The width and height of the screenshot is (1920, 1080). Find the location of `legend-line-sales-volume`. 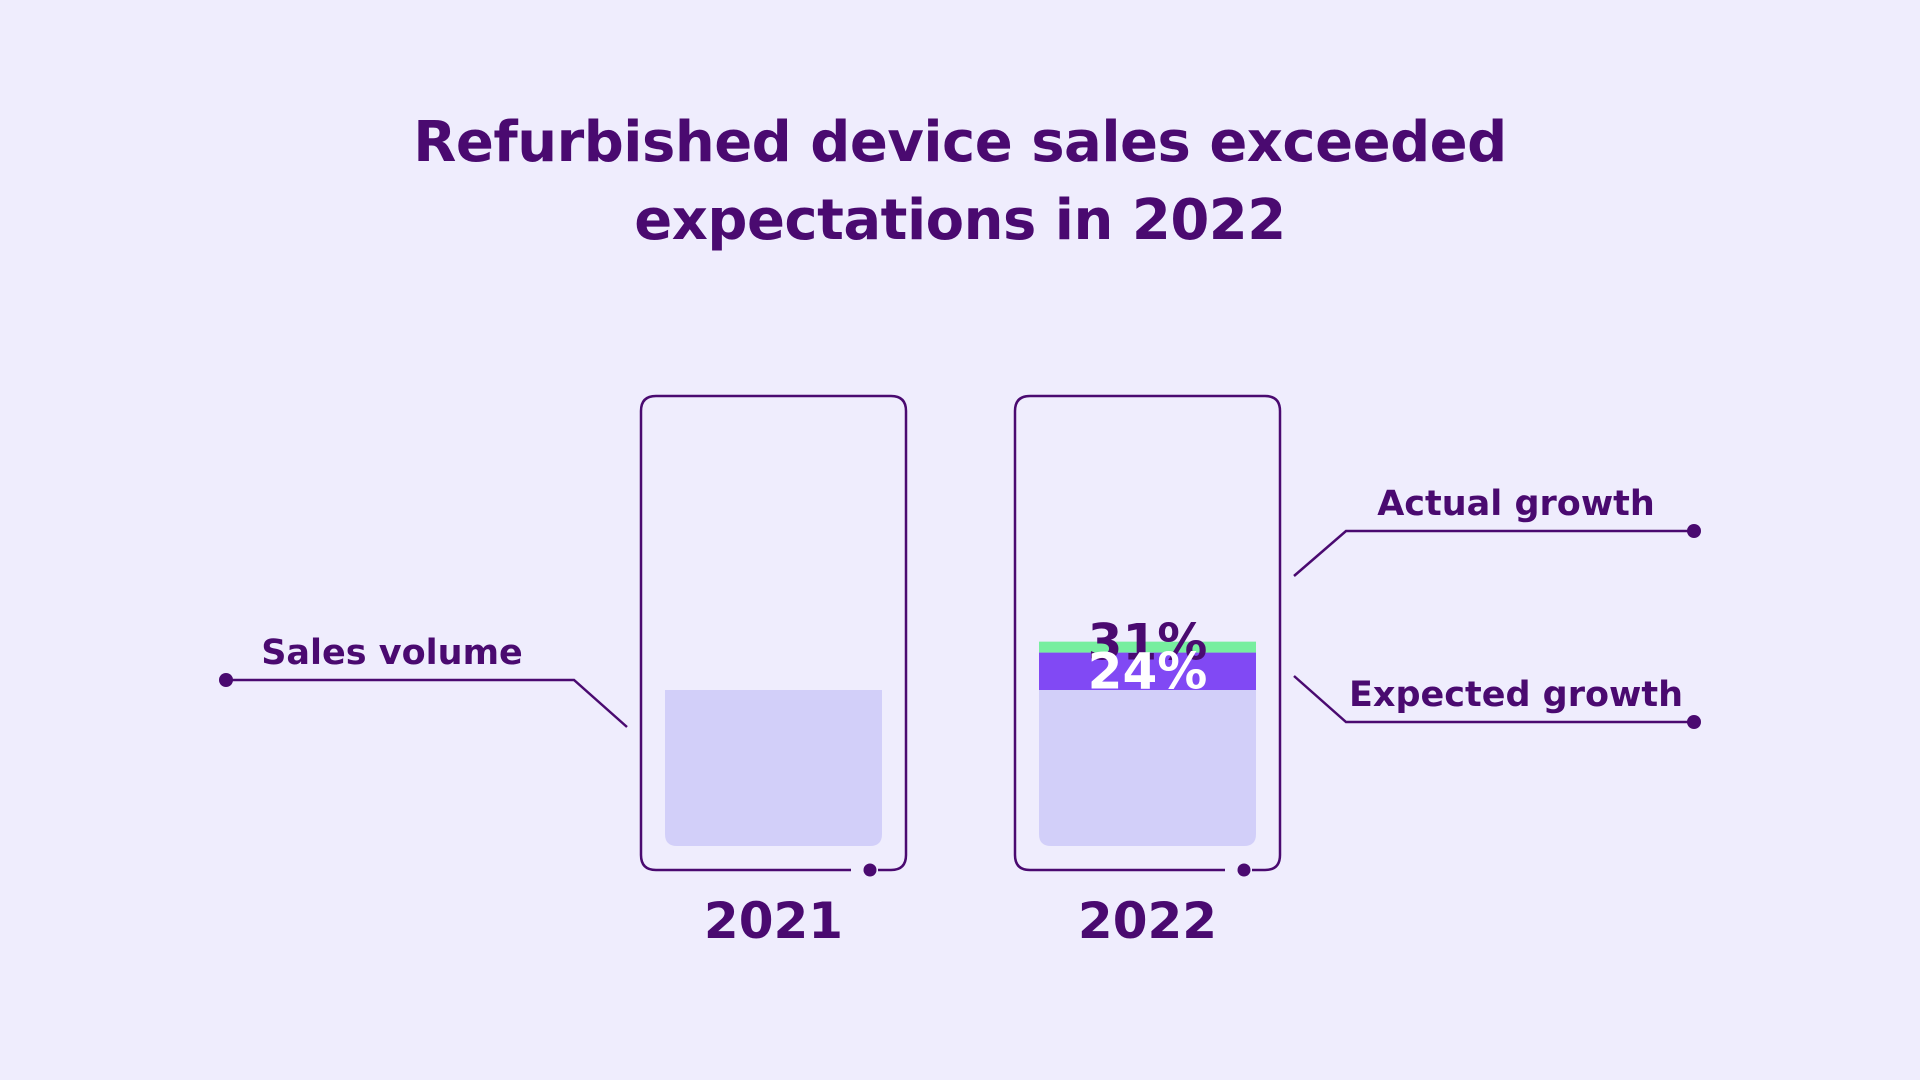

legend-line-sales-volume is located at coordinates (427, 703).